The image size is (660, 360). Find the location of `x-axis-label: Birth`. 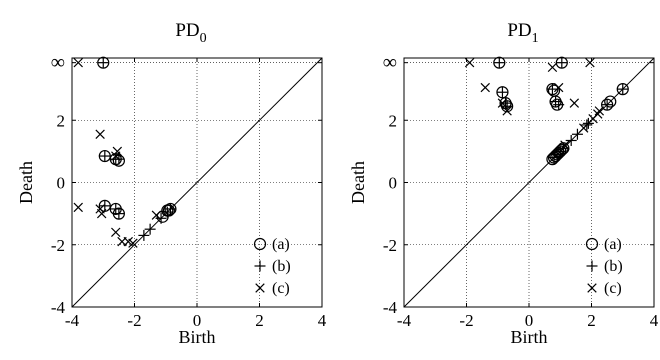

x-axis-label: Birth is located at coordinates (196, 337).